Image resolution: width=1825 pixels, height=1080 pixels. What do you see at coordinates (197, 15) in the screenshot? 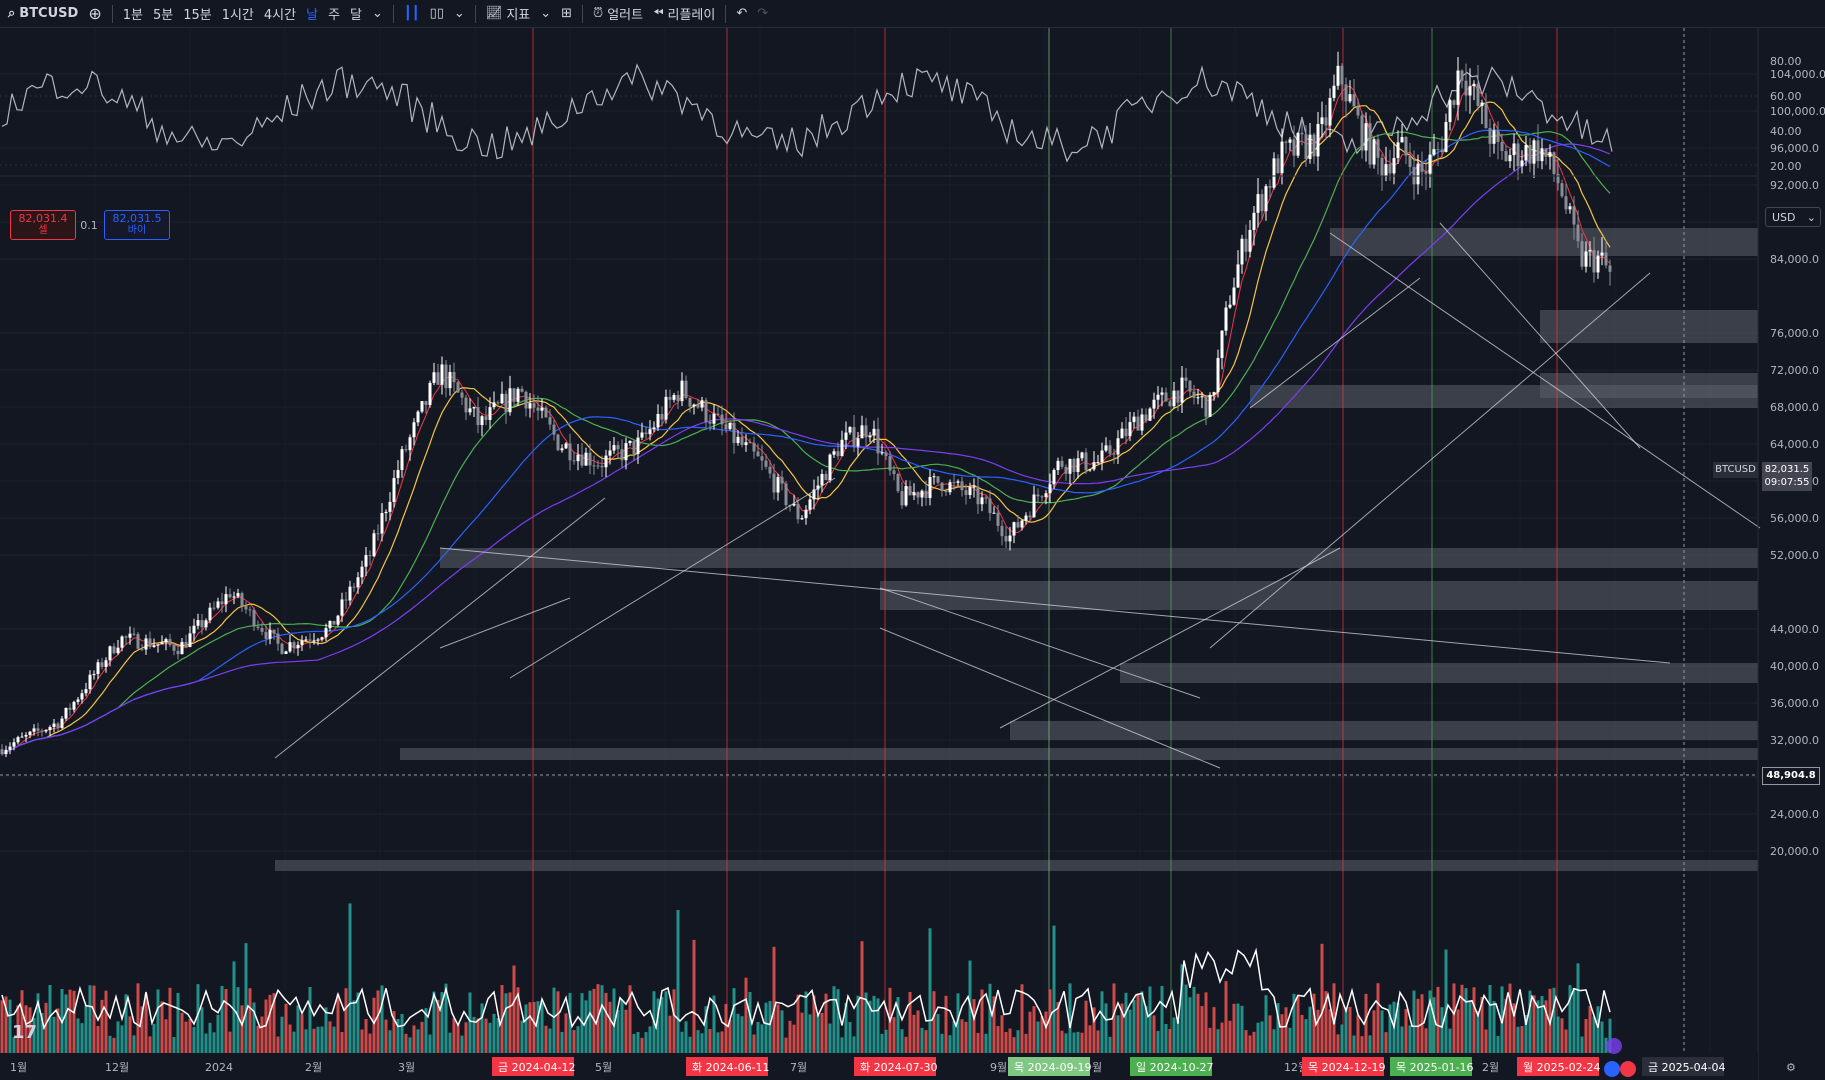
I see `interval-15m: 15분` at bounding box center [197, 15].